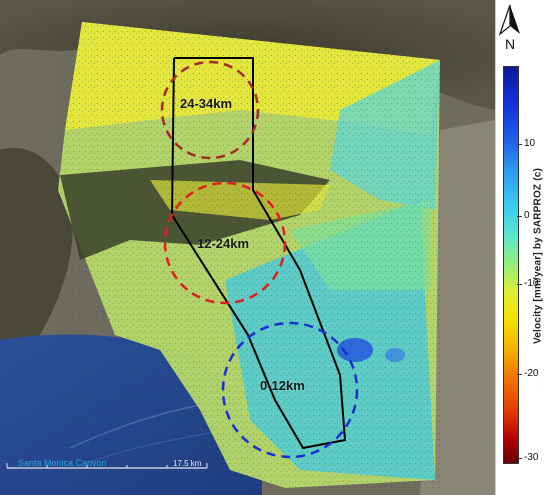 The height and width of the screenshot is (495, 550). I want to click on scale-bar-ticks, so click(107, 465).